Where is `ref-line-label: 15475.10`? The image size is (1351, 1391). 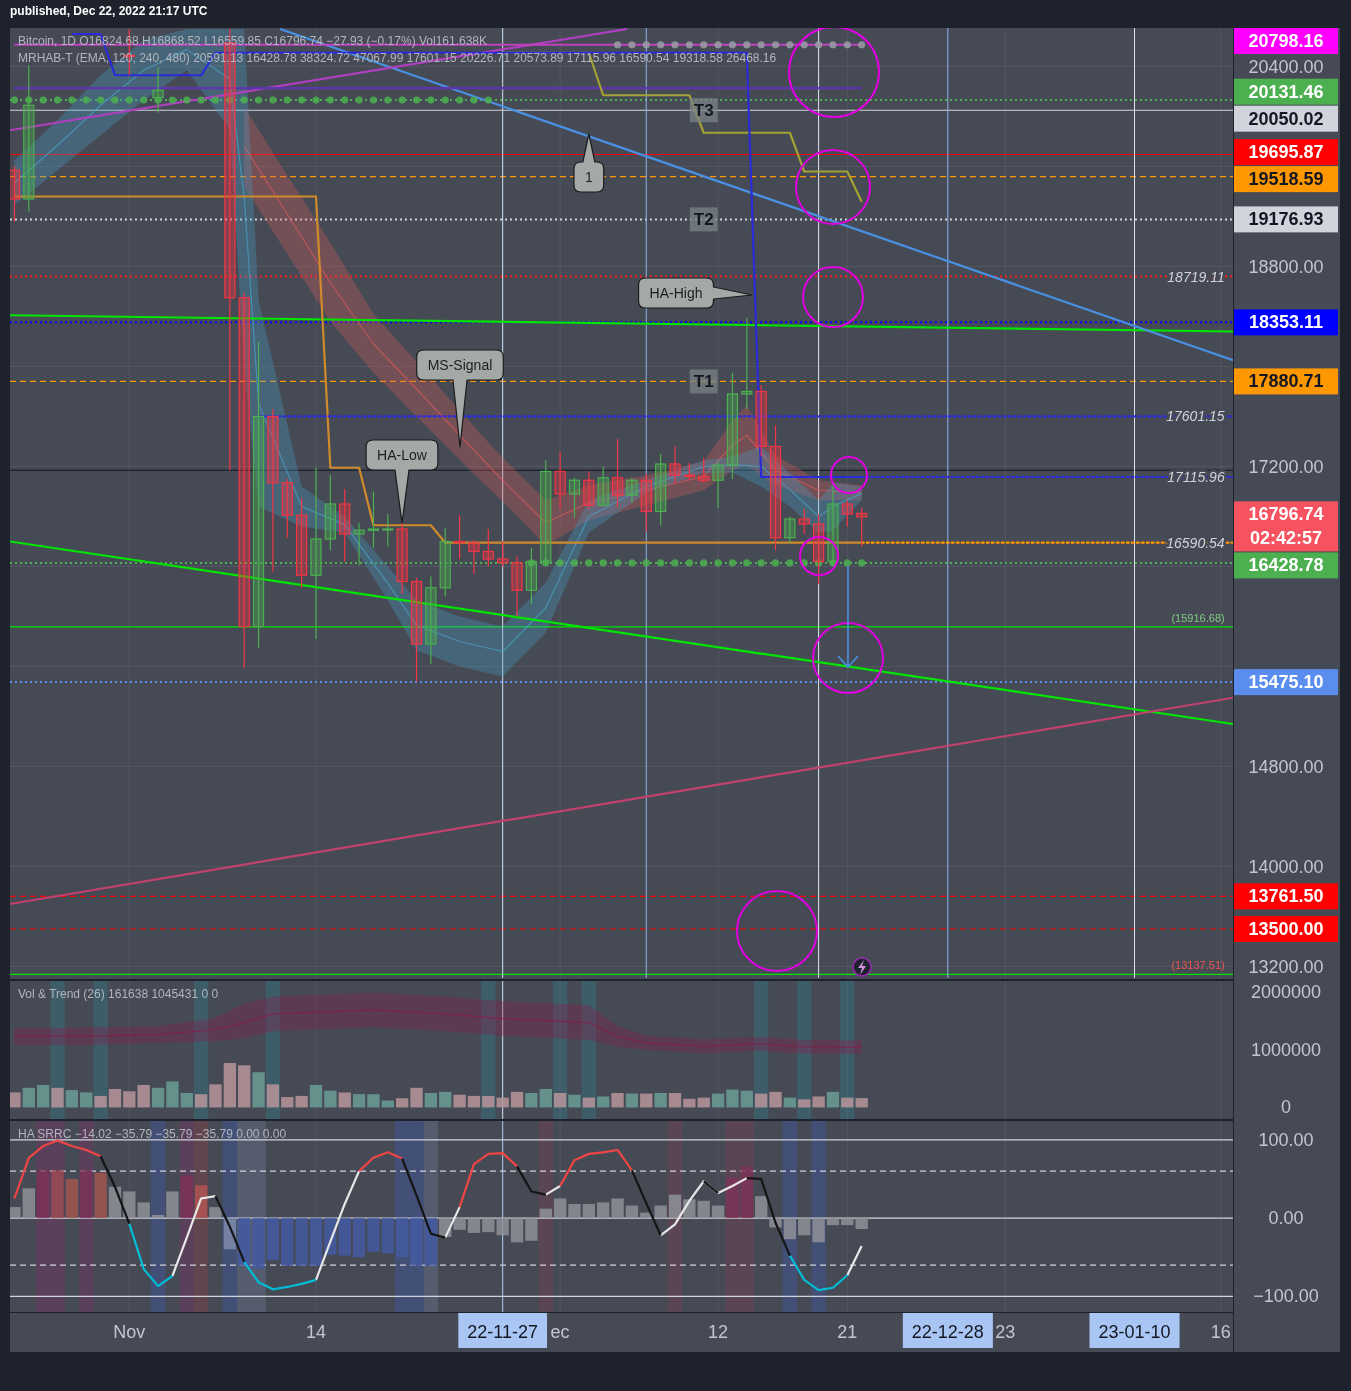
ref-line-label: 15475.10 is located at coordinates (1286, 682).